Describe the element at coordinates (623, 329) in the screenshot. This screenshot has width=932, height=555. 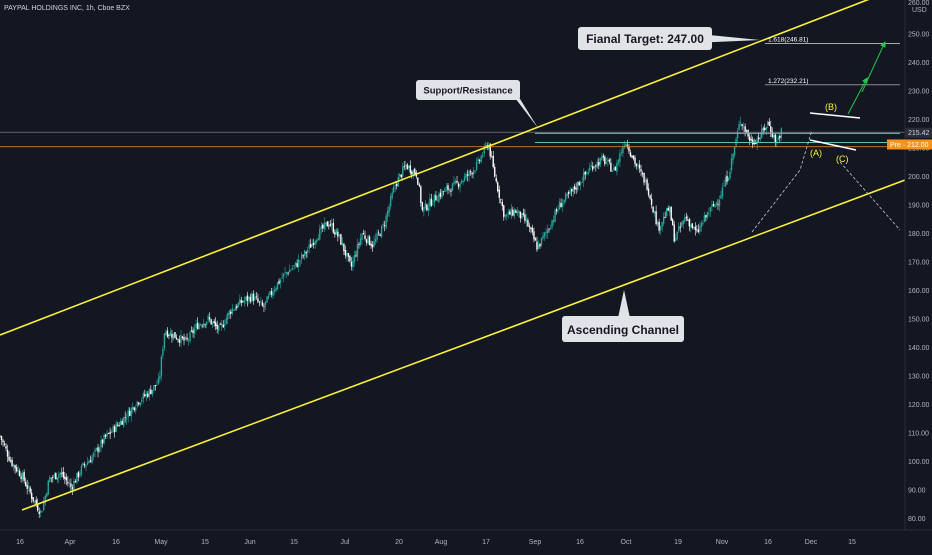
I see `ascending-channel-box` at that location.